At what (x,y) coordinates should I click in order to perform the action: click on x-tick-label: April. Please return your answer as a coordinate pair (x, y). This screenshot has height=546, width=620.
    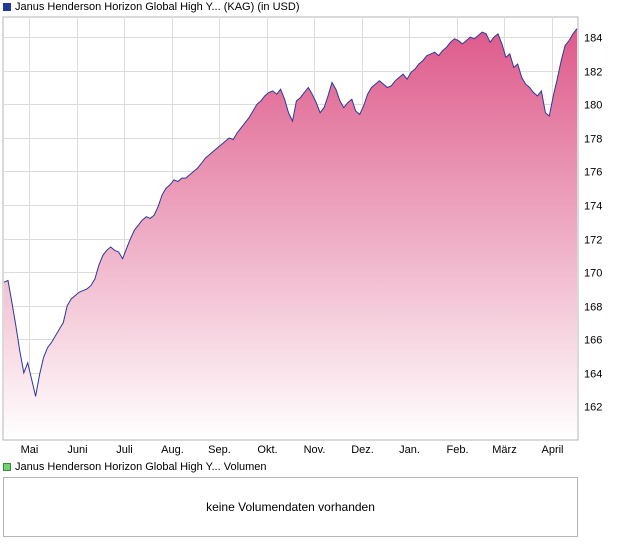
    Looking at the image, I should click on (552, 450).